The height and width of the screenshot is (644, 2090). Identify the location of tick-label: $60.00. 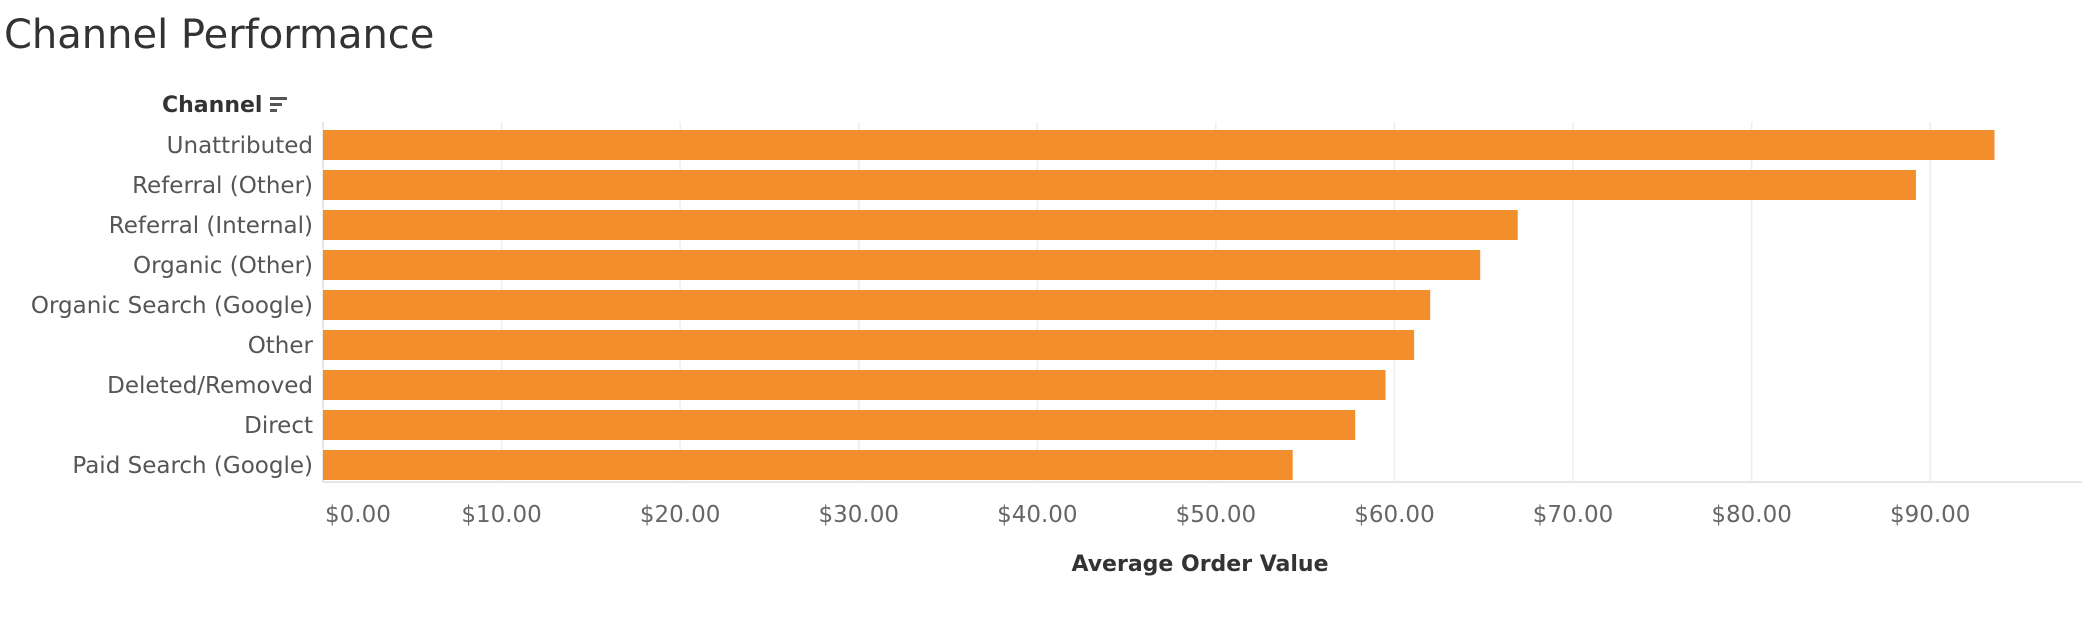
(1394, 515).